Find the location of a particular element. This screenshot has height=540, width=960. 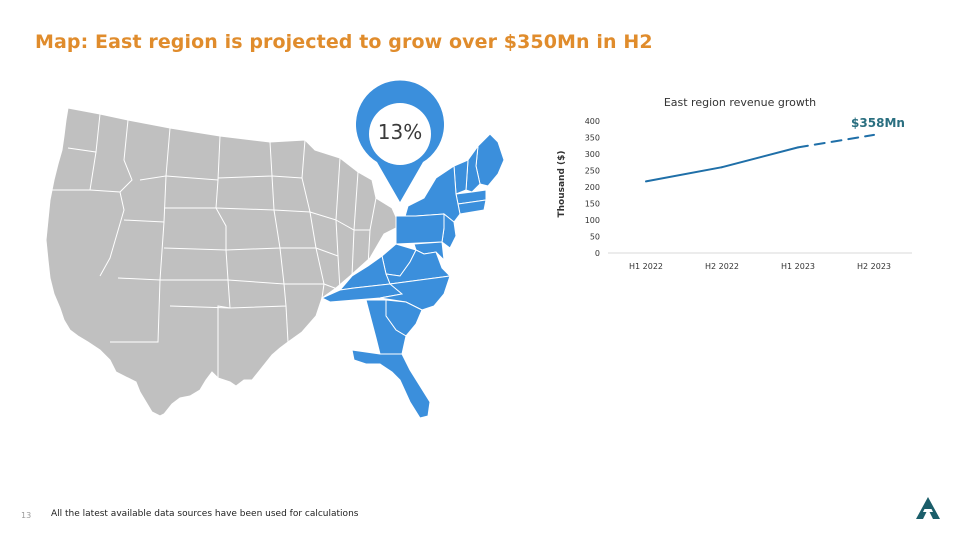

chart-y-tick-label: 50 is located at coordinates (595, 237).